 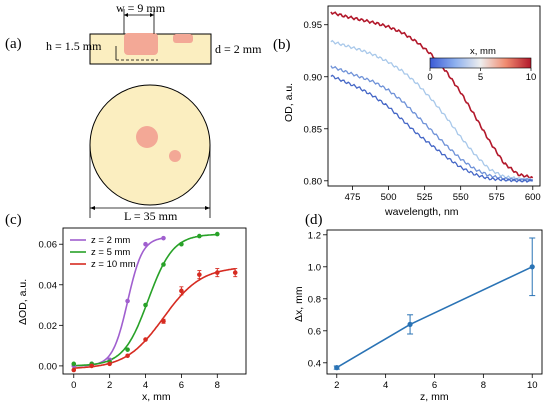 I want to click on xlabel-b: wavelength, nm, so click(x=421, y=212).